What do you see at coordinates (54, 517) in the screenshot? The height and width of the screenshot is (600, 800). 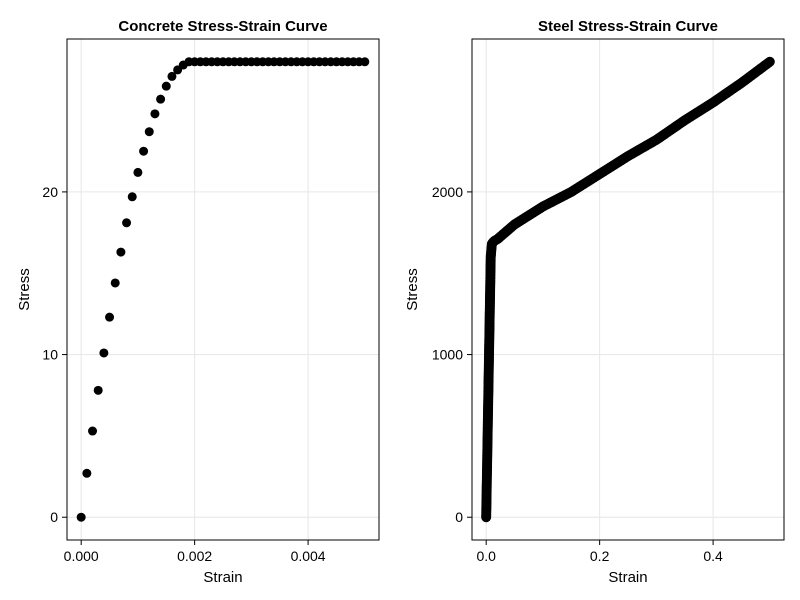 I see `concrete-y-tick-label: 0` at bounding box center [54, 517].